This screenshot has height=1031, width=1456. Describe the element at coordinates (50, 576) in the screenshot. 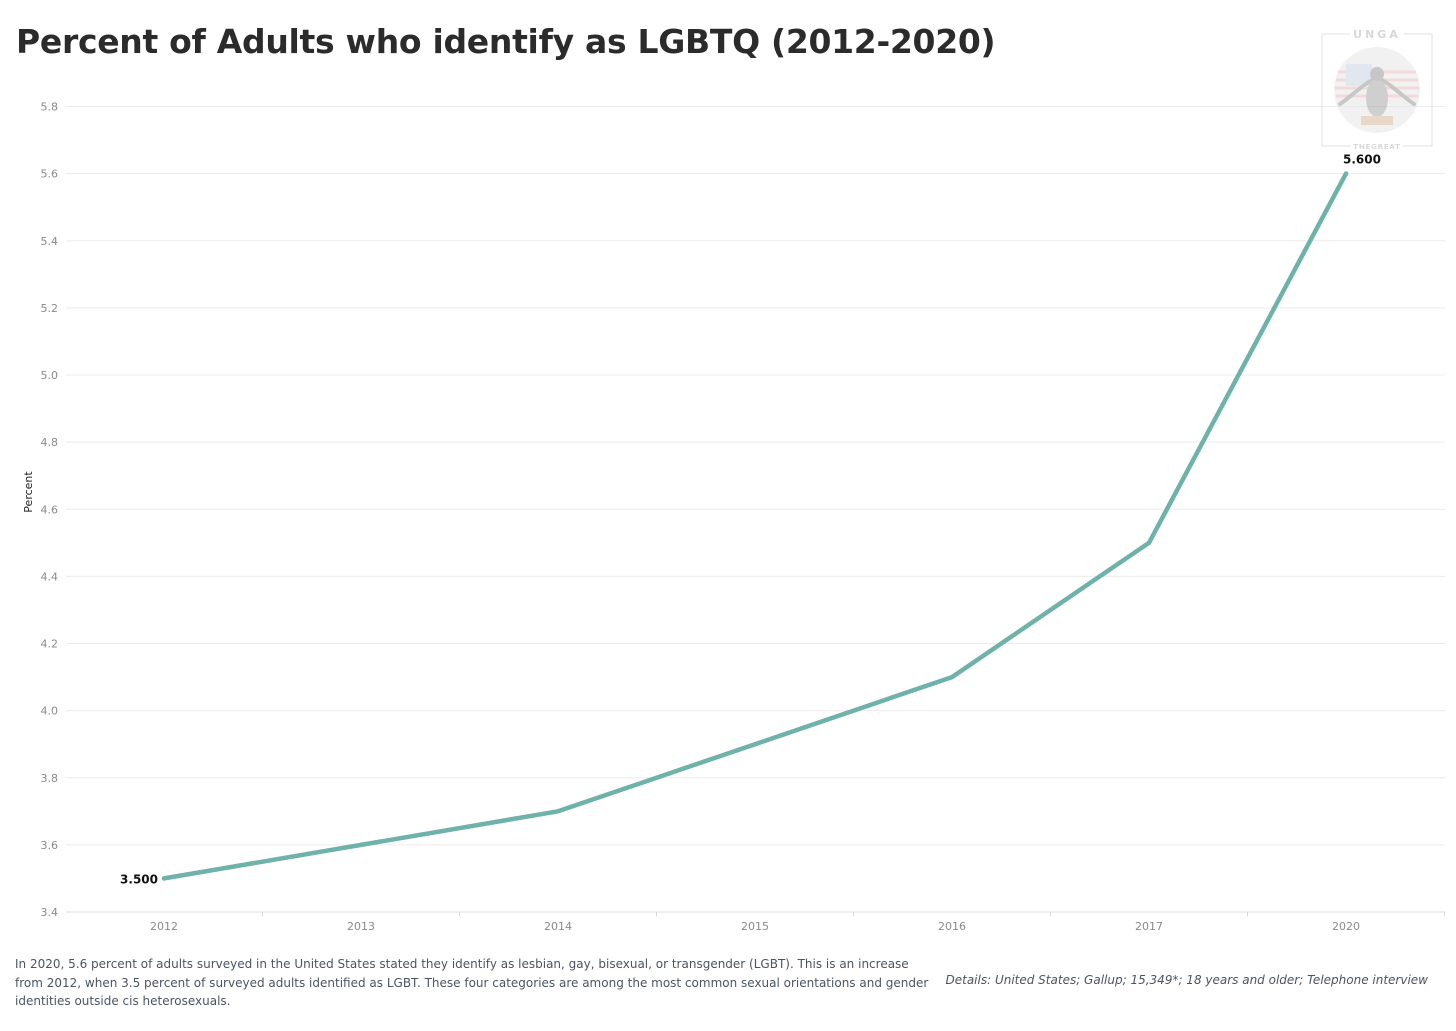

I see `y-tick-label: 4.4` at that location.